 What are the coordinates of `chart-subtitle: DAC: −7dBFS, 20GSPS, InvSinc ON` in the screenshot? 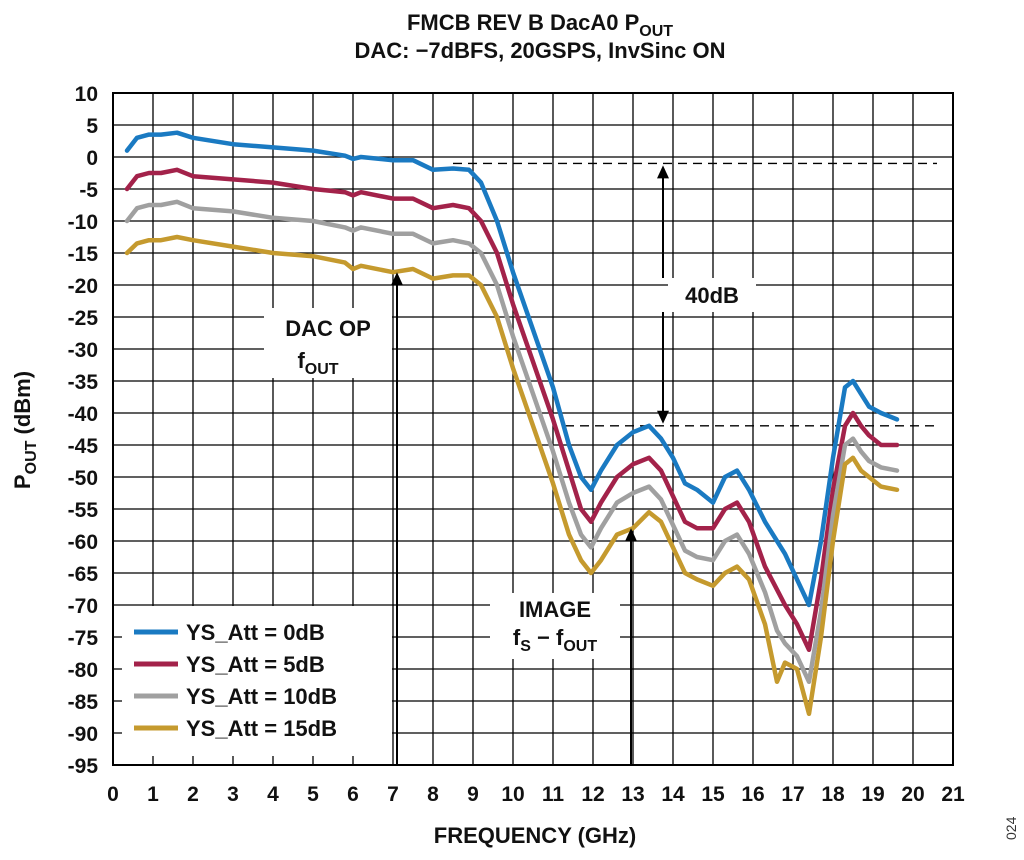 It's located at (539, 50).